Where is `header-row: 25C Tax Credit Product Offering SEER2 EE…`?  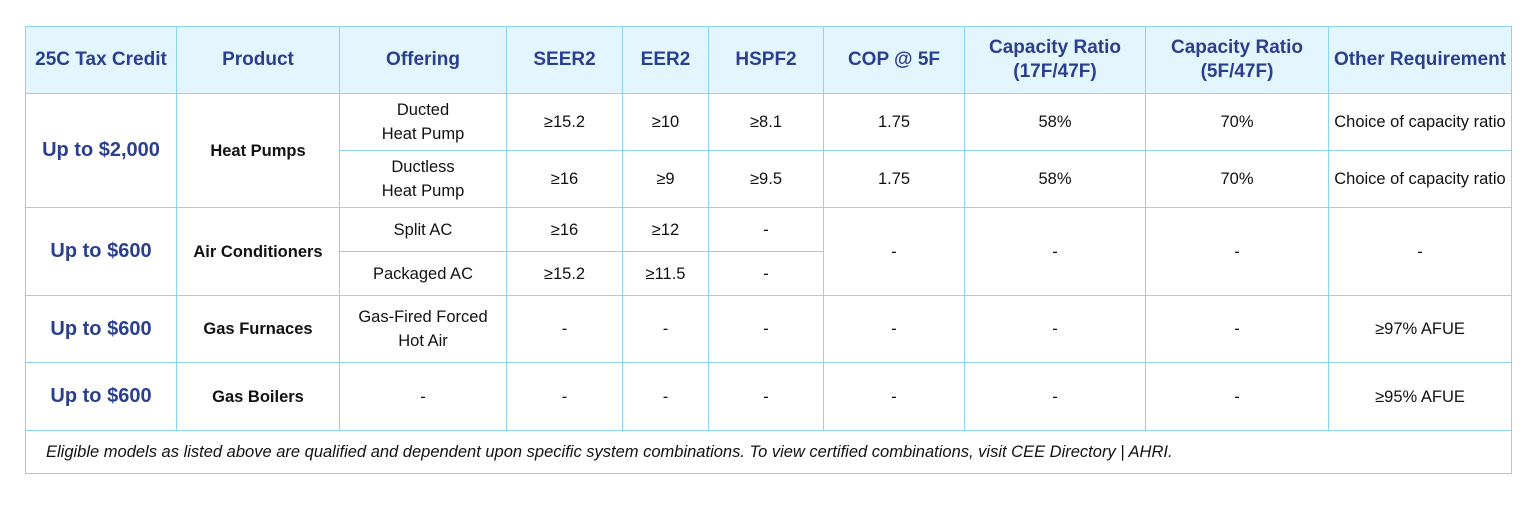 header-row: 25C Tax Credit Product Offering SEER2 EE… is located at coordinates (768, 60).